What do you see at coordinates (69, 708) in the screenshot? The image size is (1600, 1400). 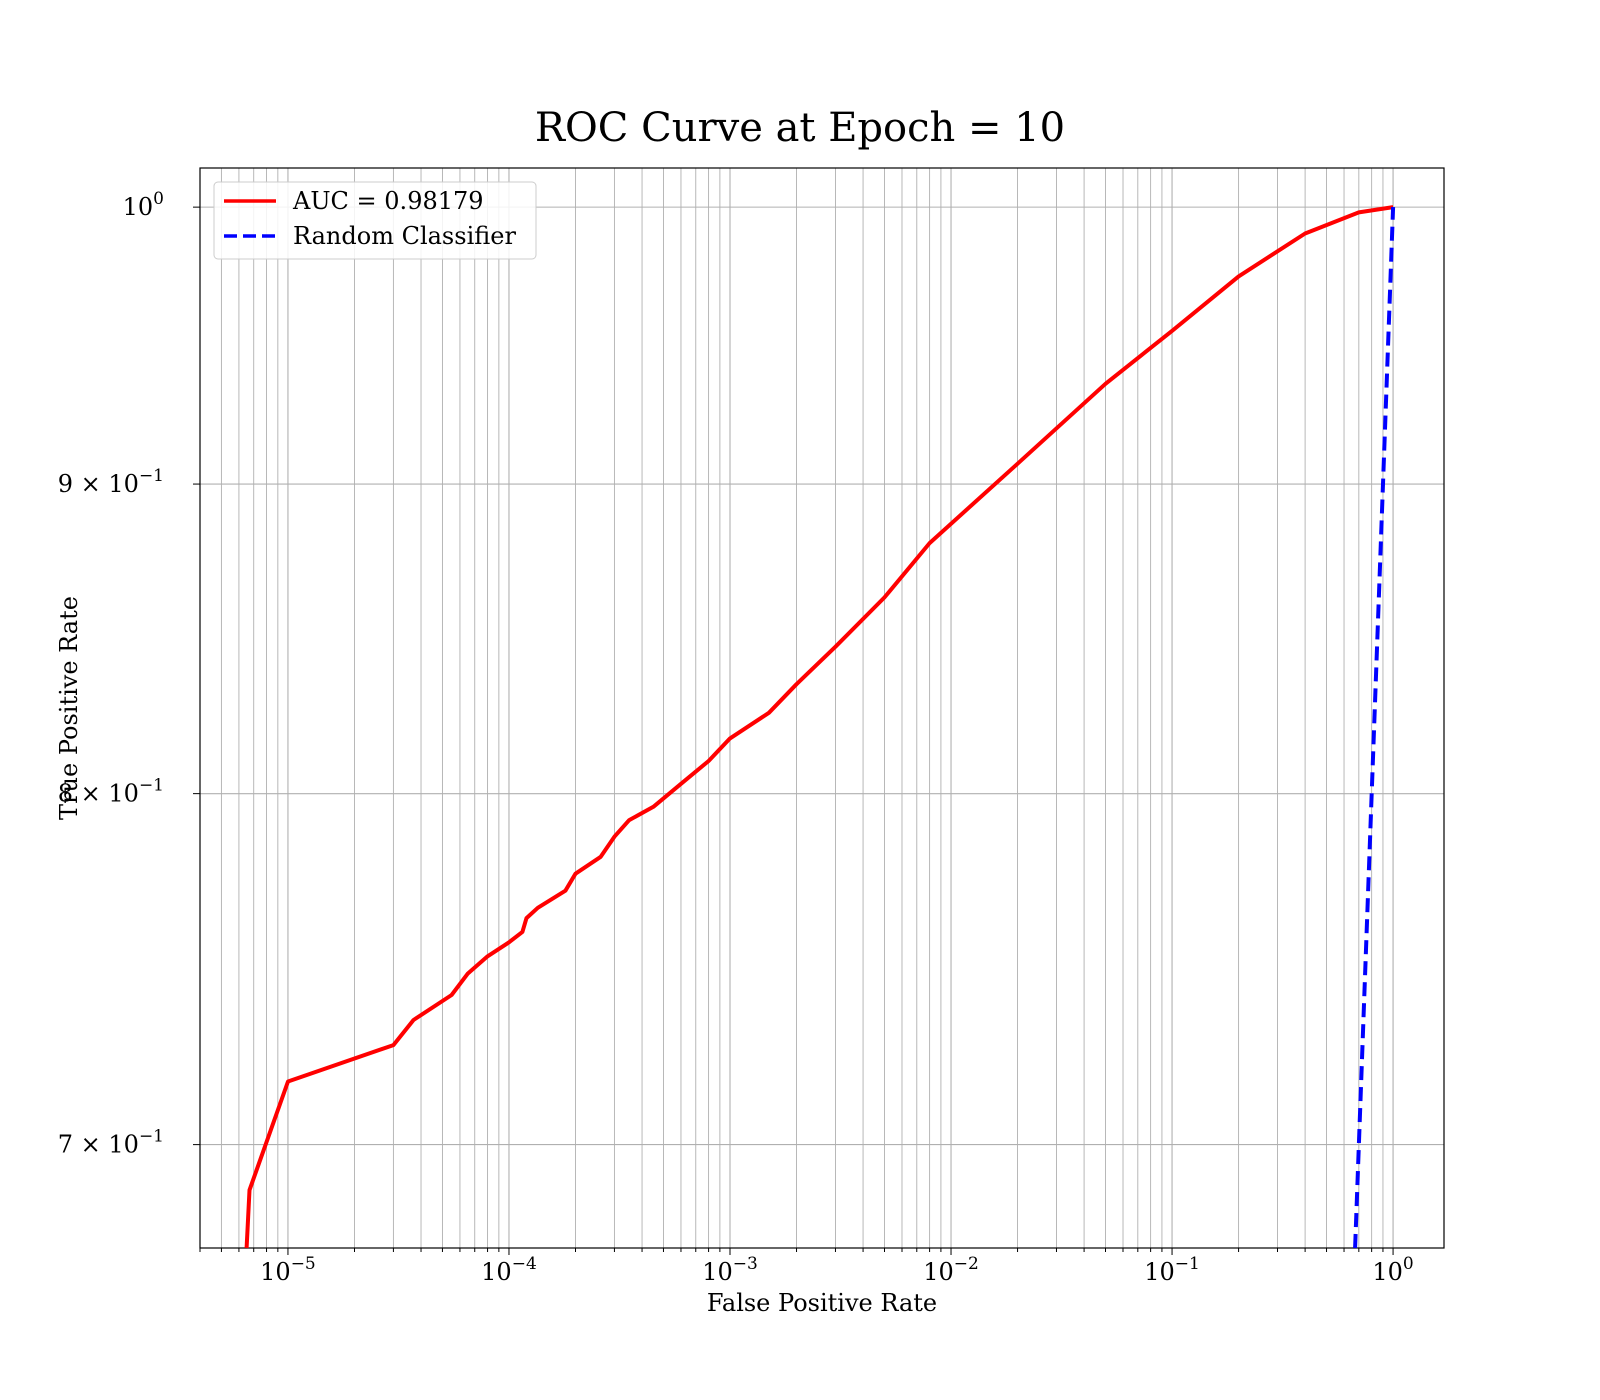 I see `y-axis-label: True Positive Rate` at bounding box center [69, 708].